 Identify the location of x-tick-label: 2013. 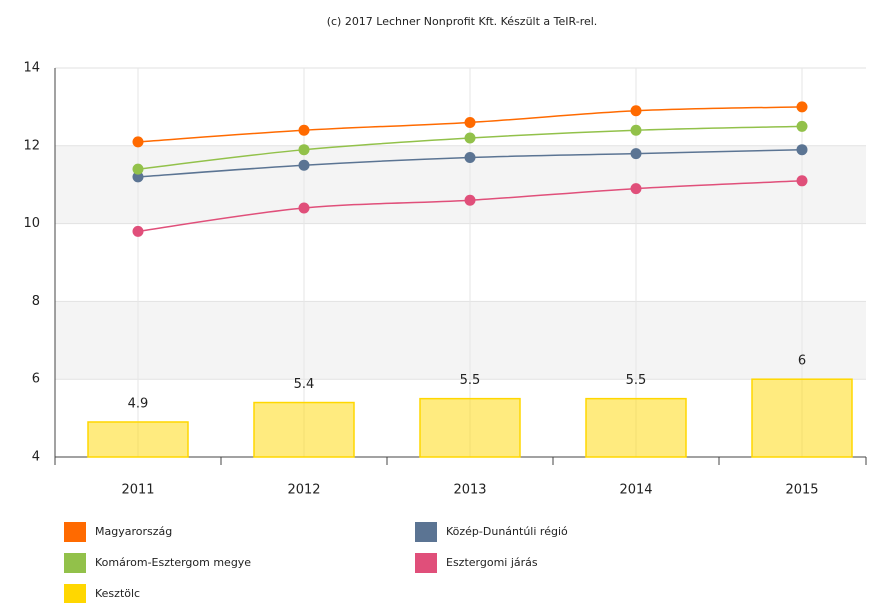
(469, 490).